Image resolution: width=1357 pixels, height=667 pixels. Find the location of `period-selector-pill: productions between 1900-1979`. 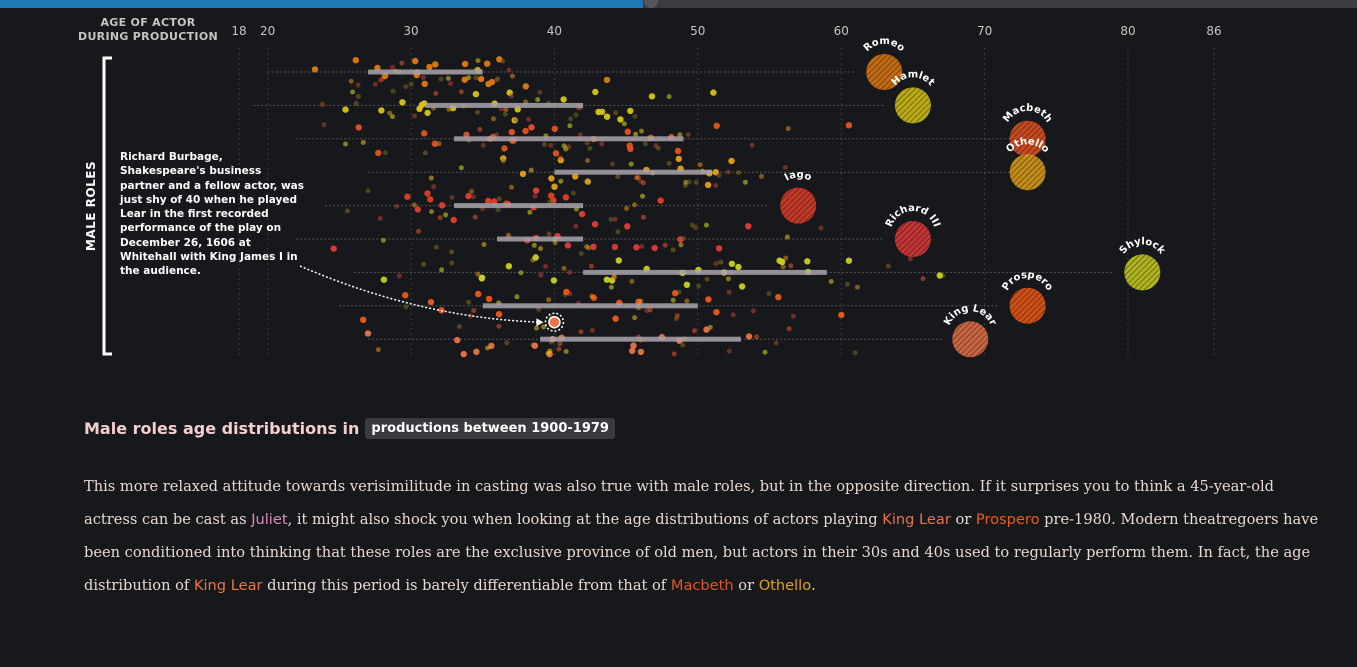

period-selector-pill: productions between 1900-1979 is located at coordinates (490, 428).